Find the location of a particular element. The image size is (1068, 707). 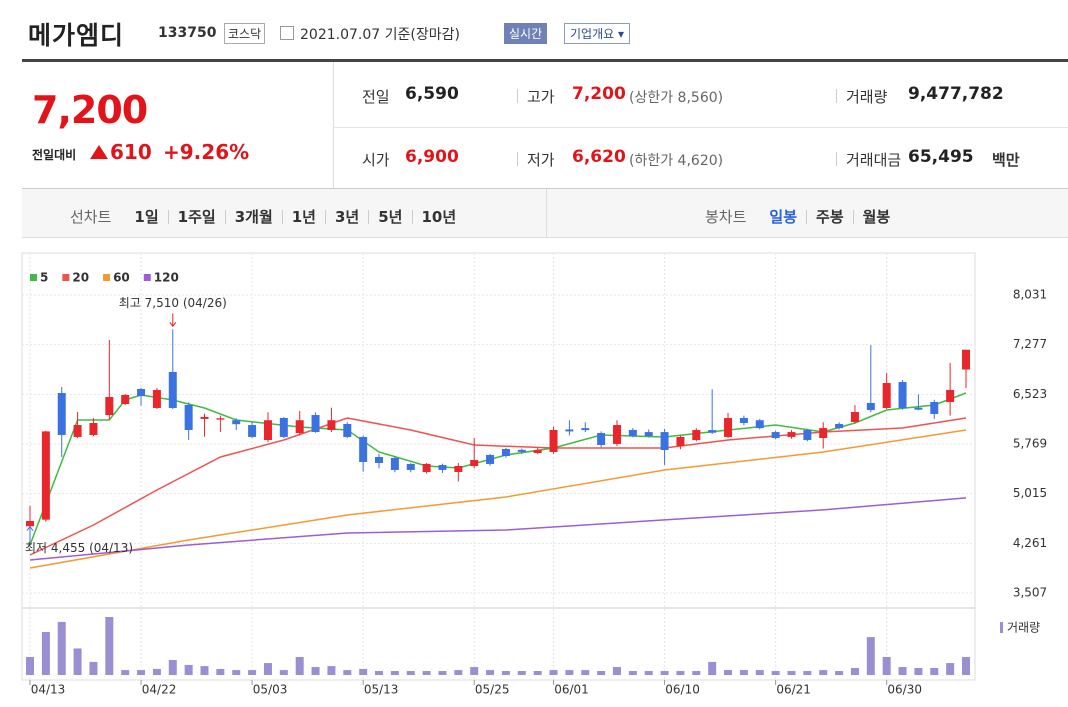

period-tab: 5년 is located at coordinates (389, 216).